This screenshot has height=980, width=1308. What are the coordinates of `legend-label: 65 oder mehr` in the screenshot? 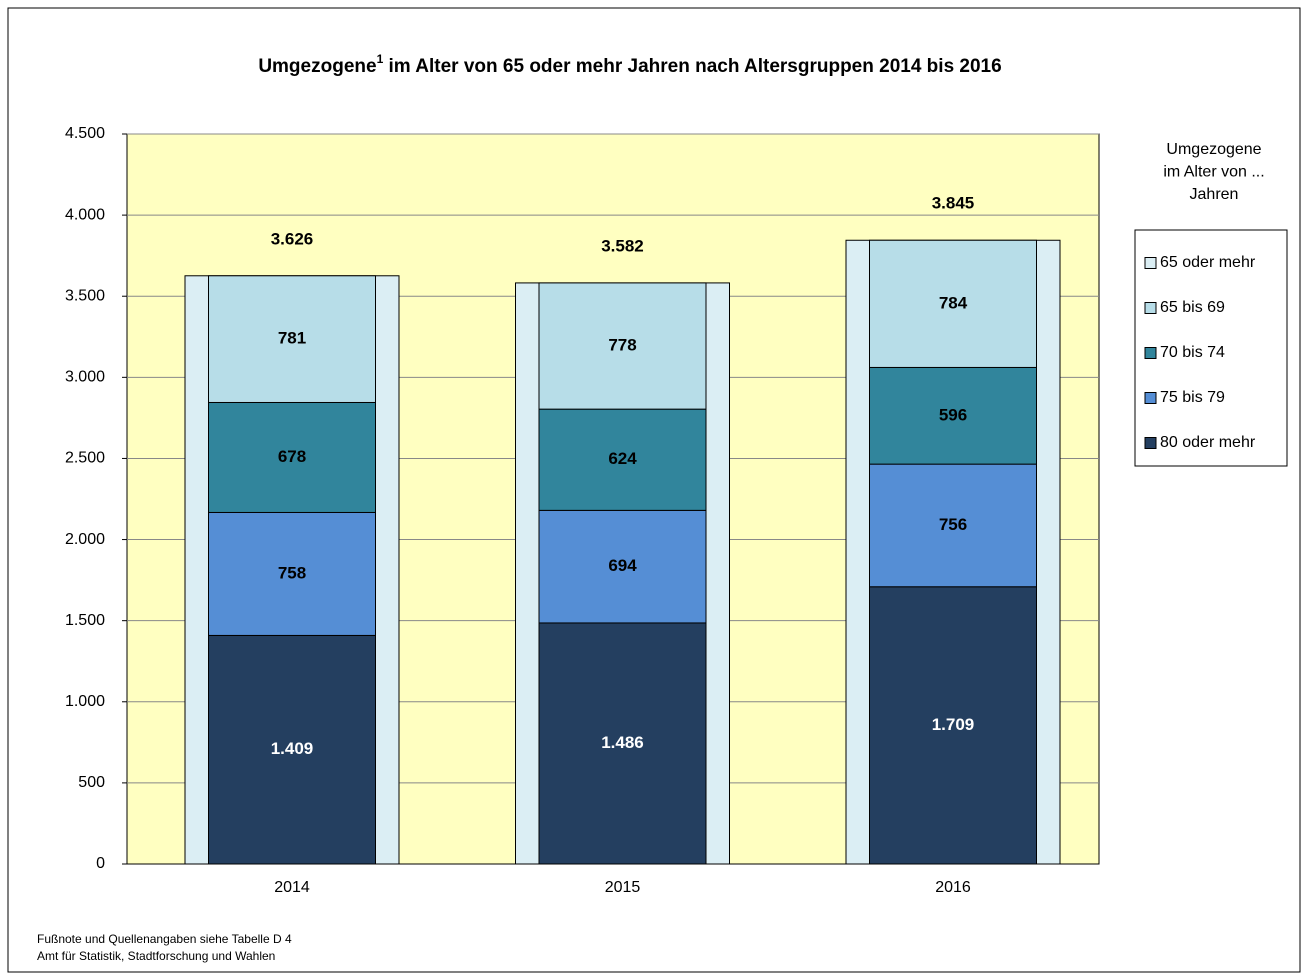 It's located at (1208, 262).